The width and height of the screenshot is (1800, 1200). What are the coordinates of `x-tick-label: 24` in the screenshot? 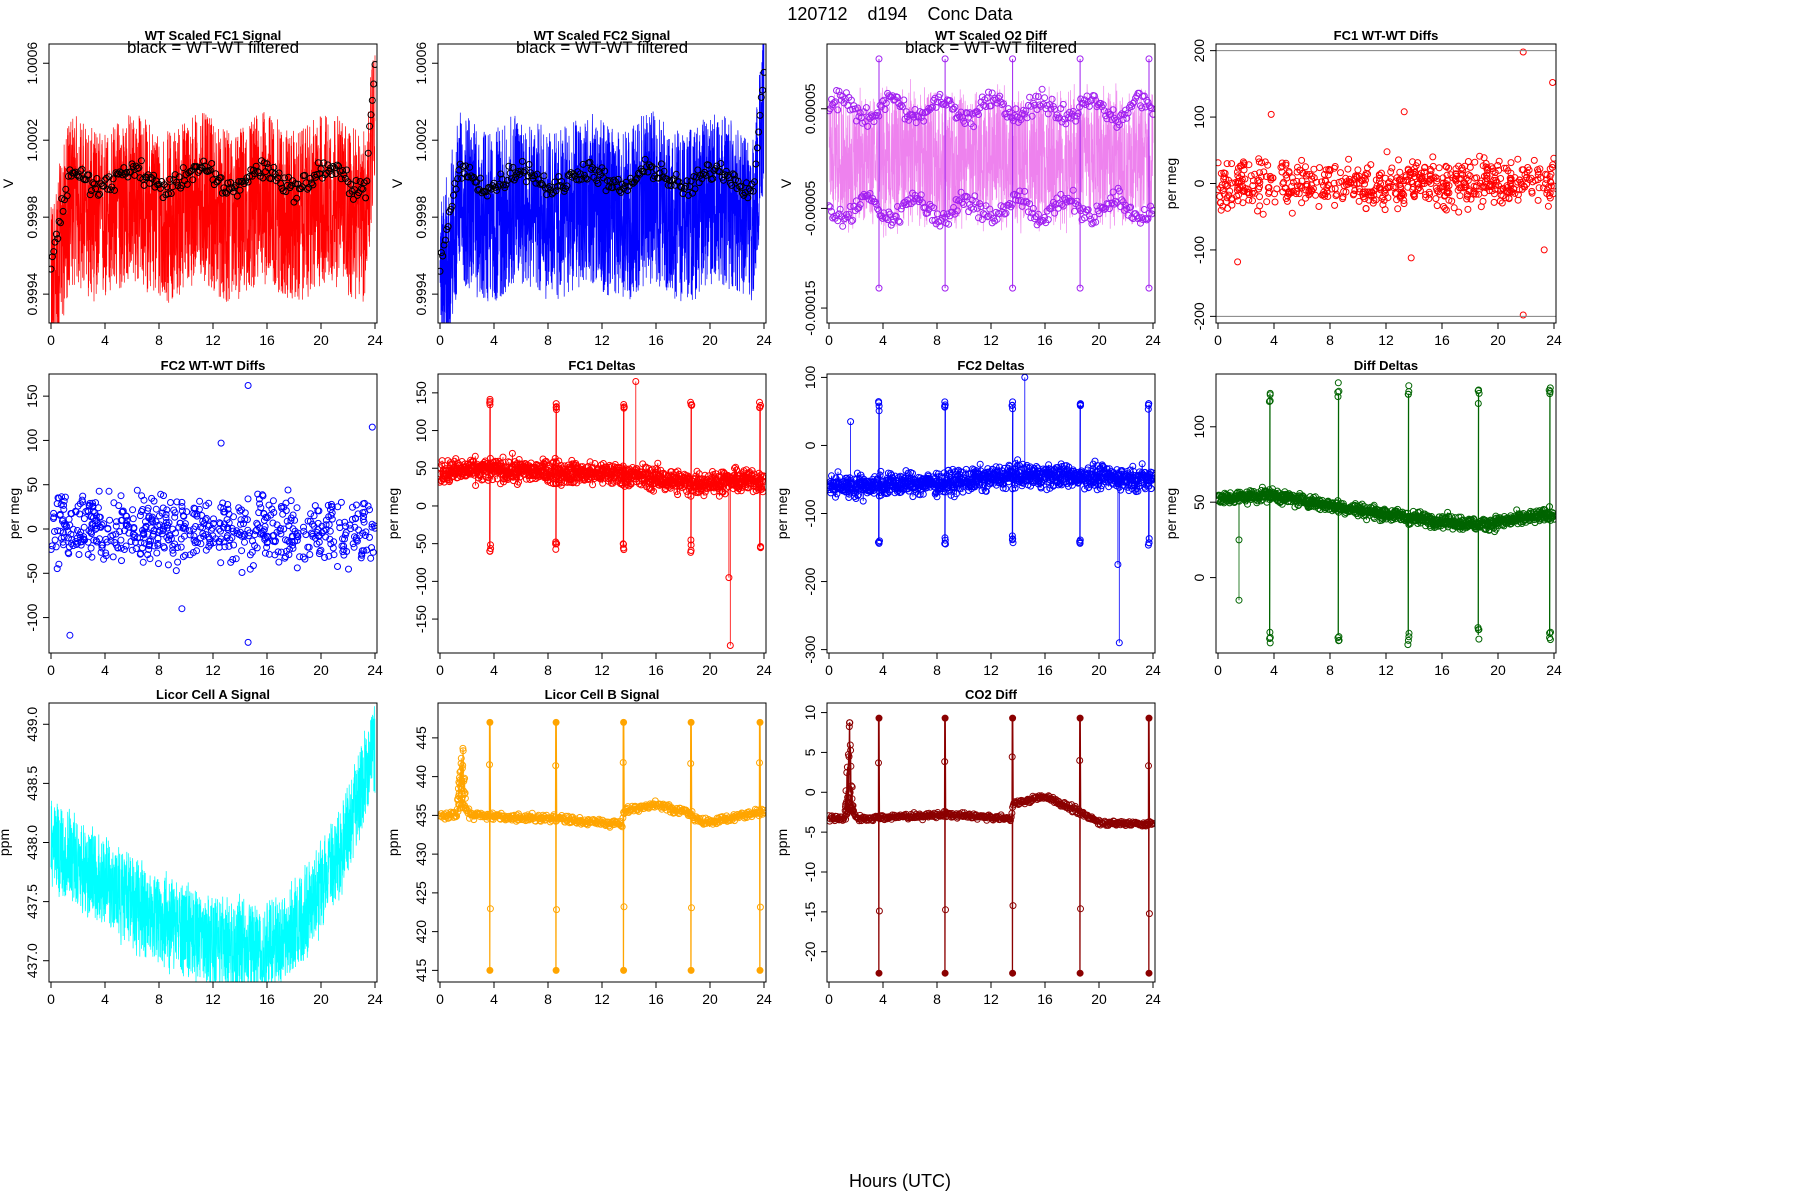 It's located at (1153, 340).